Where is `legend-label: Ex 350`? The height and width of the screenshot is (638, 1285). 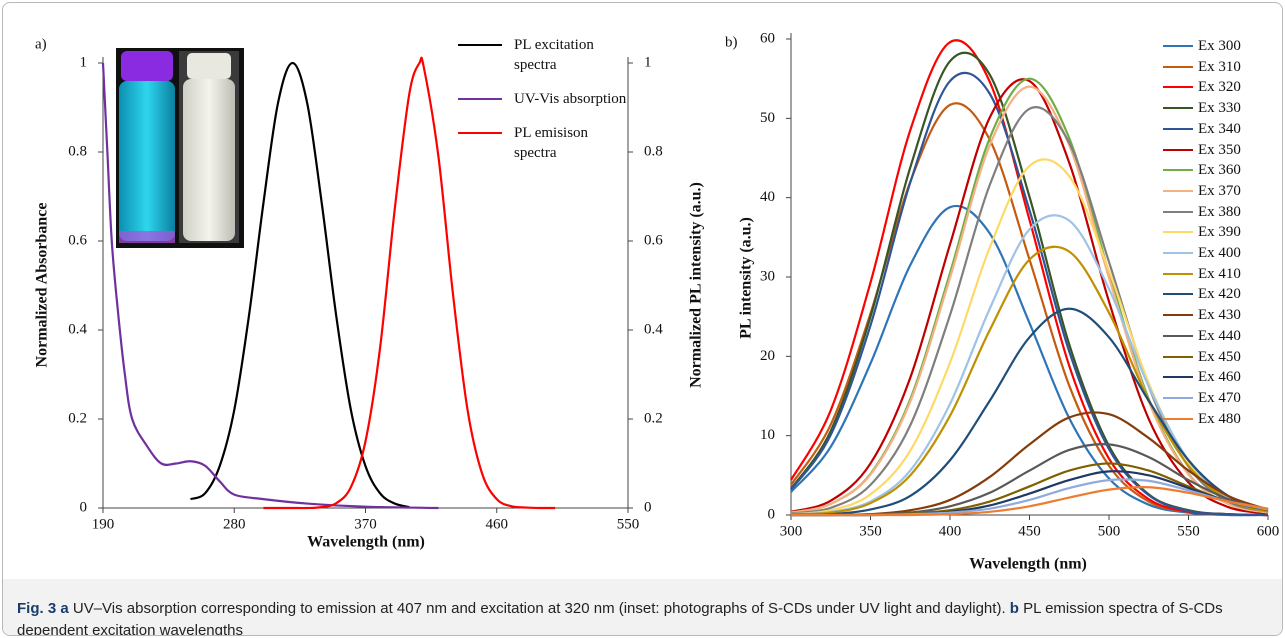 legend-label: Ex 350 is located at coordinates (1219, 149).